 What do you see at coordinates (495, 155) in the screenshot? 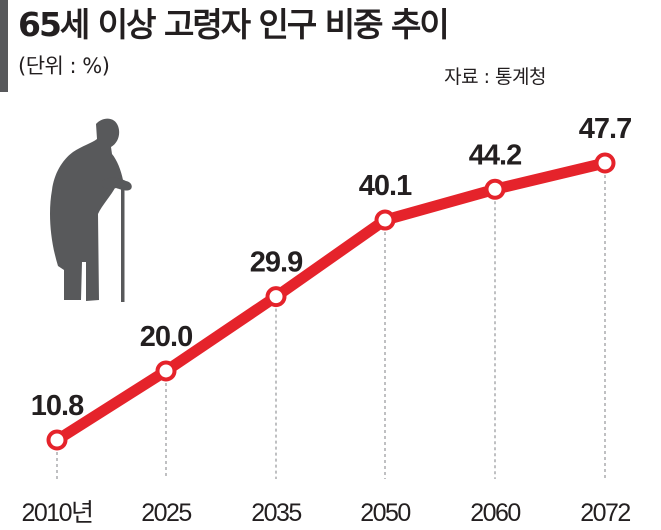
I see `data-label: 44.2` at bounding box center [495, 155].